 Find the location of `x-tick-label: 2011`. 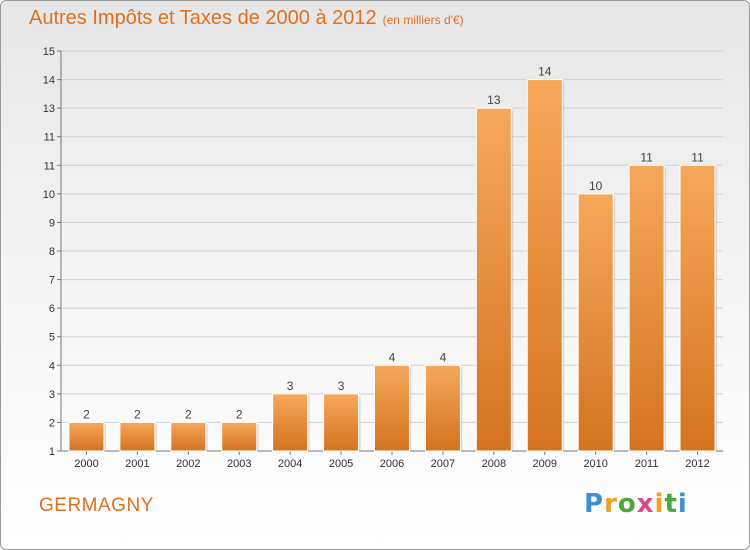

x-tick-label: 2011 is located at coordinates (647, 464).